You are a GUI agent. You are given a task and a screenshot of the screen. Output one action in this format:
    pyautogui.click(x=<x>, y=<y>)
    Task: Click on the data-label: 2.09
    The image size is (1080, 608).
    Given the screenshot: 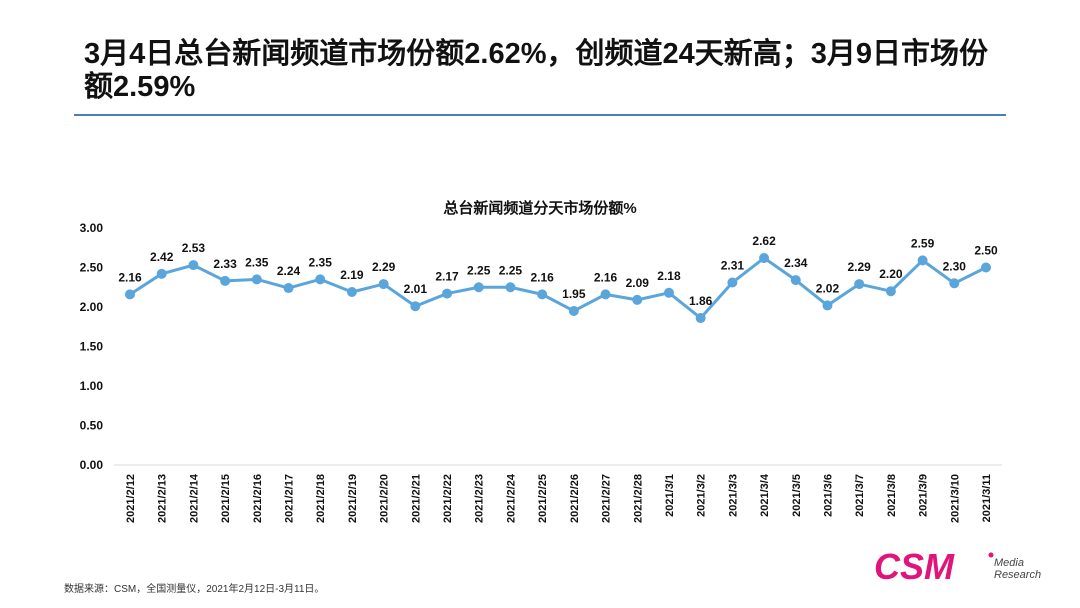 What is the action you would take?
    pyautogui.click(x=638, y=283)
    